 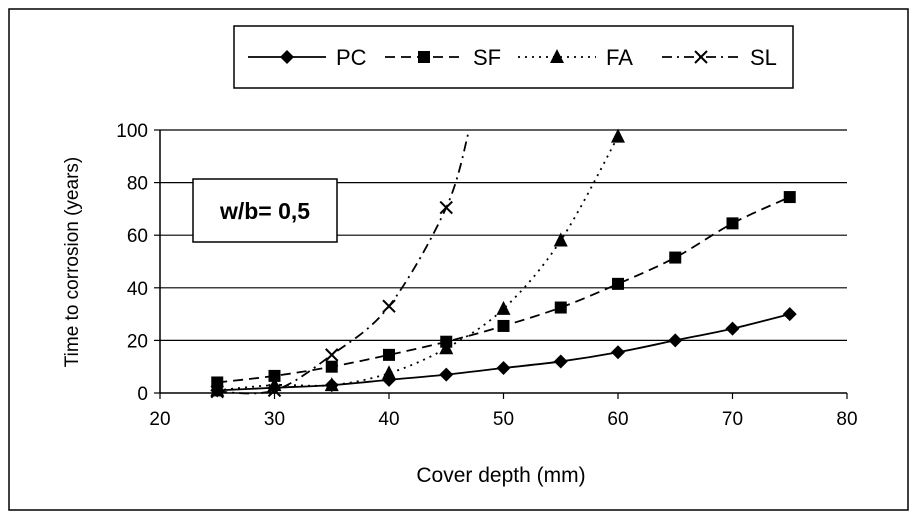 I want to click on legend-marker-pc, so click(x=287, y=57).